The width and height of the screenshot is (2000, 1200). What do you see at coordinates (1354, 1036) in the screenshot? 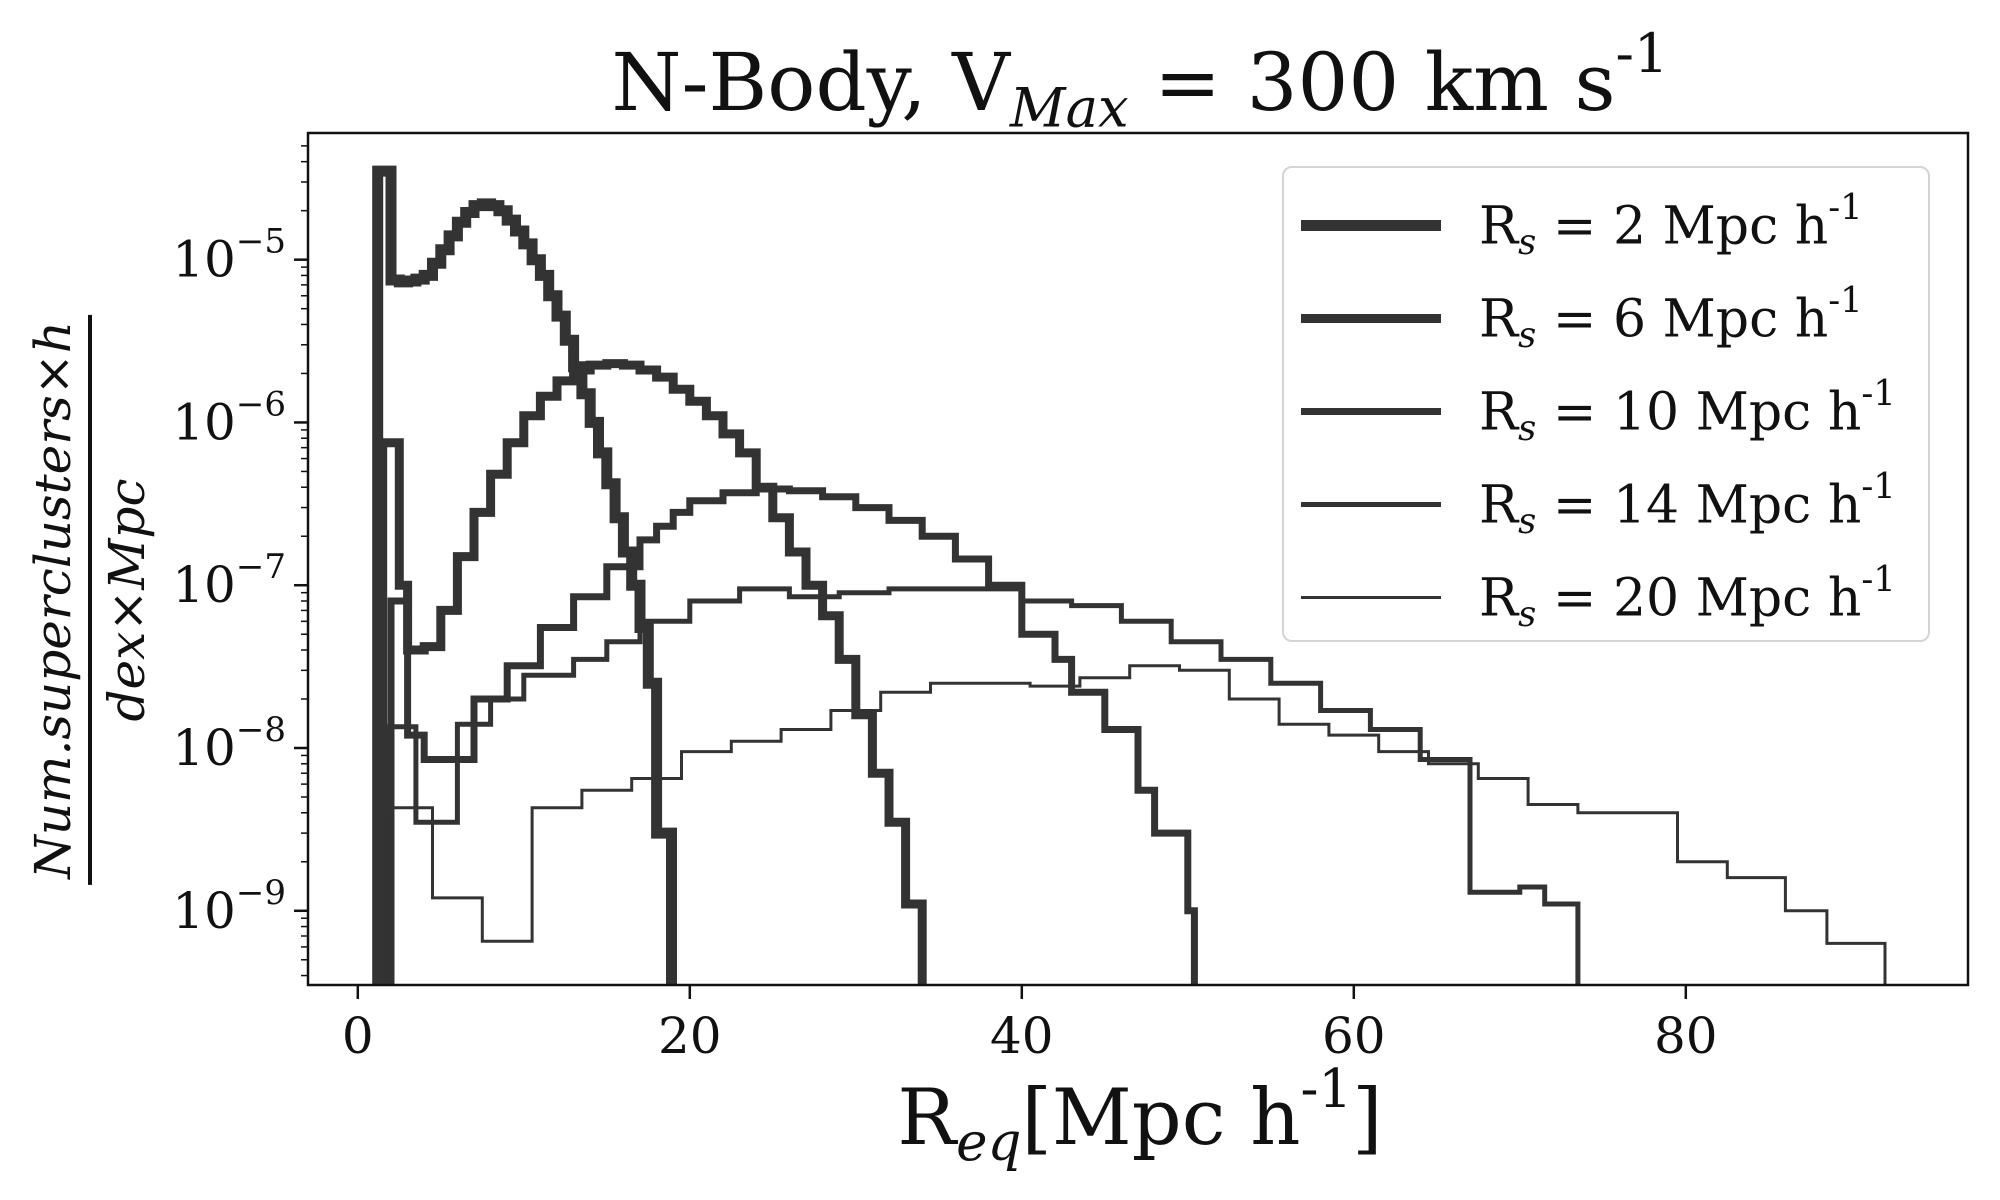
I see `x-tick-label: 60` at bounding box center [1354, 1036].